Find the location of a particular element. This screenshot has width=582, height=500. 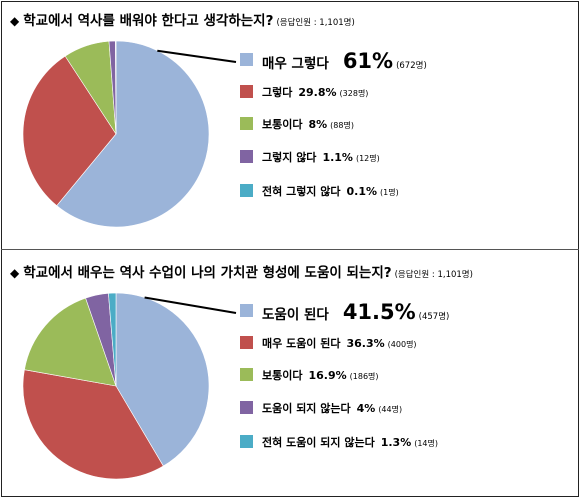

legend-text: 그렇다 29.8% (328명) is located at coordinates (315, 92).